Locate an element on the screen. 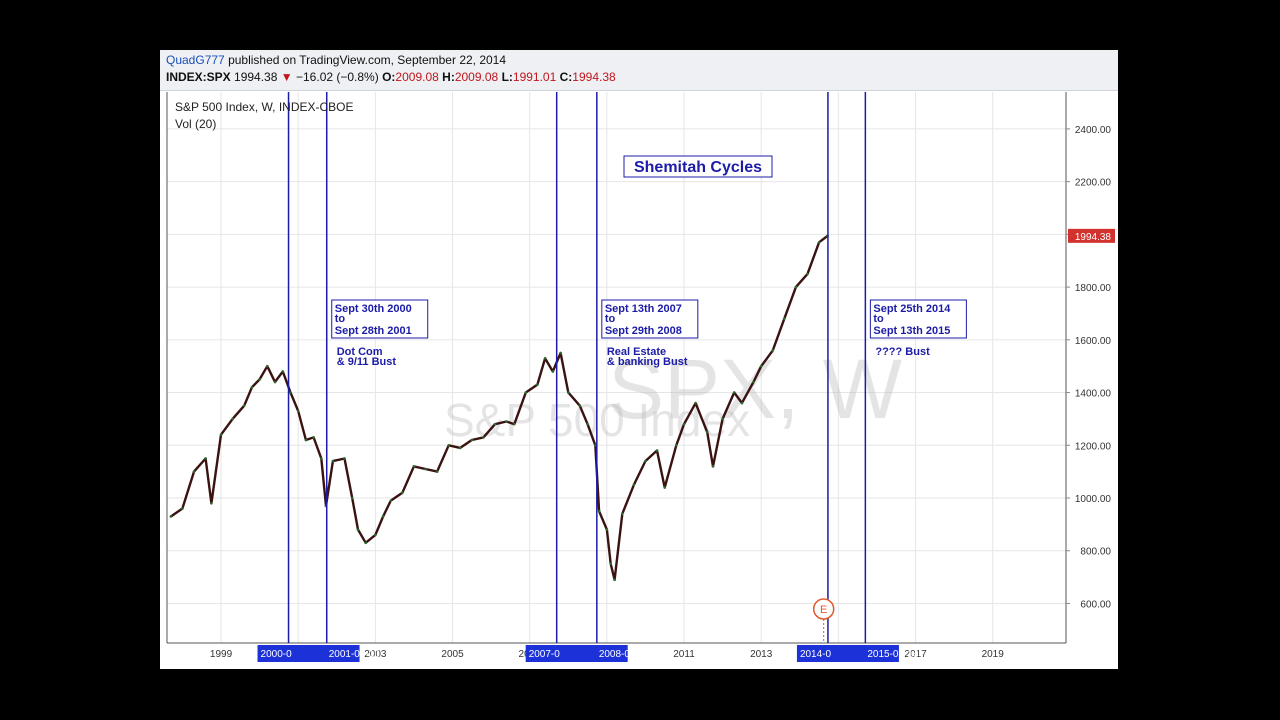  down-arrow-icon: ▼ is located at coordinates (286, 77).